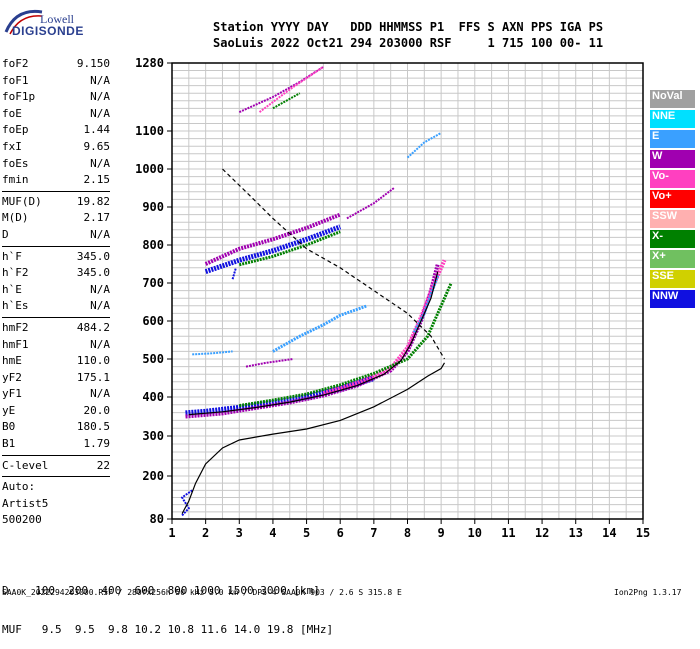 This screenshot has width=700, height=649. What do you see at coordinates (153, 207) in the screenshot?
I see `y-tick-label: 900` at bounding box center [153, 207].